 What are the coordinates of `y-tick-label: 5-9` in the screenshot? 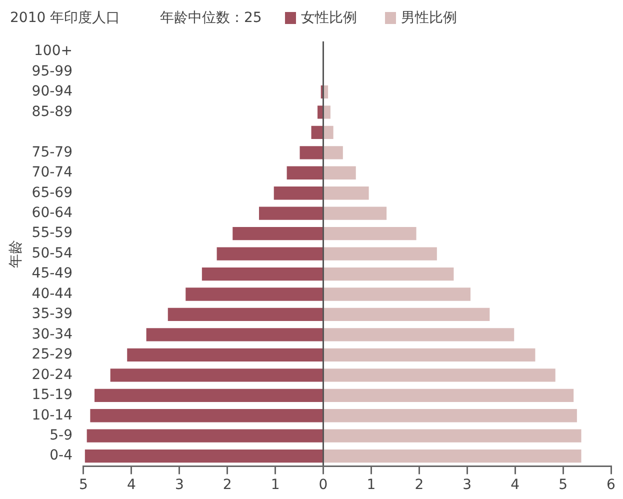 It's located at (61, 436).